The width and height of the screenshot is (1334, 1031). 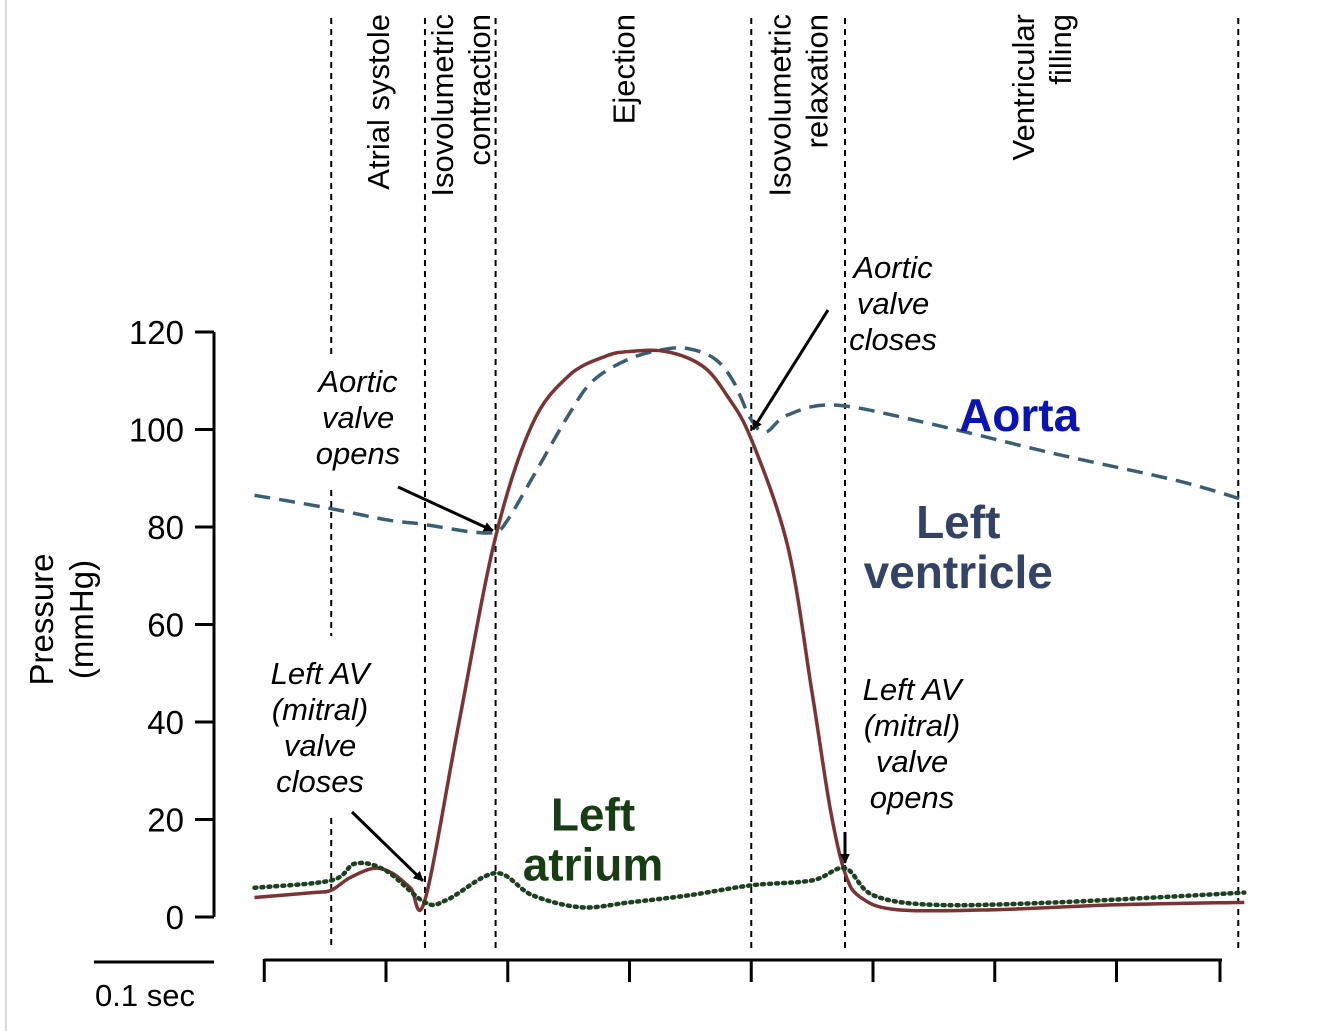 I want to click on y-tick-label: 40, so click(x=165, y=722).